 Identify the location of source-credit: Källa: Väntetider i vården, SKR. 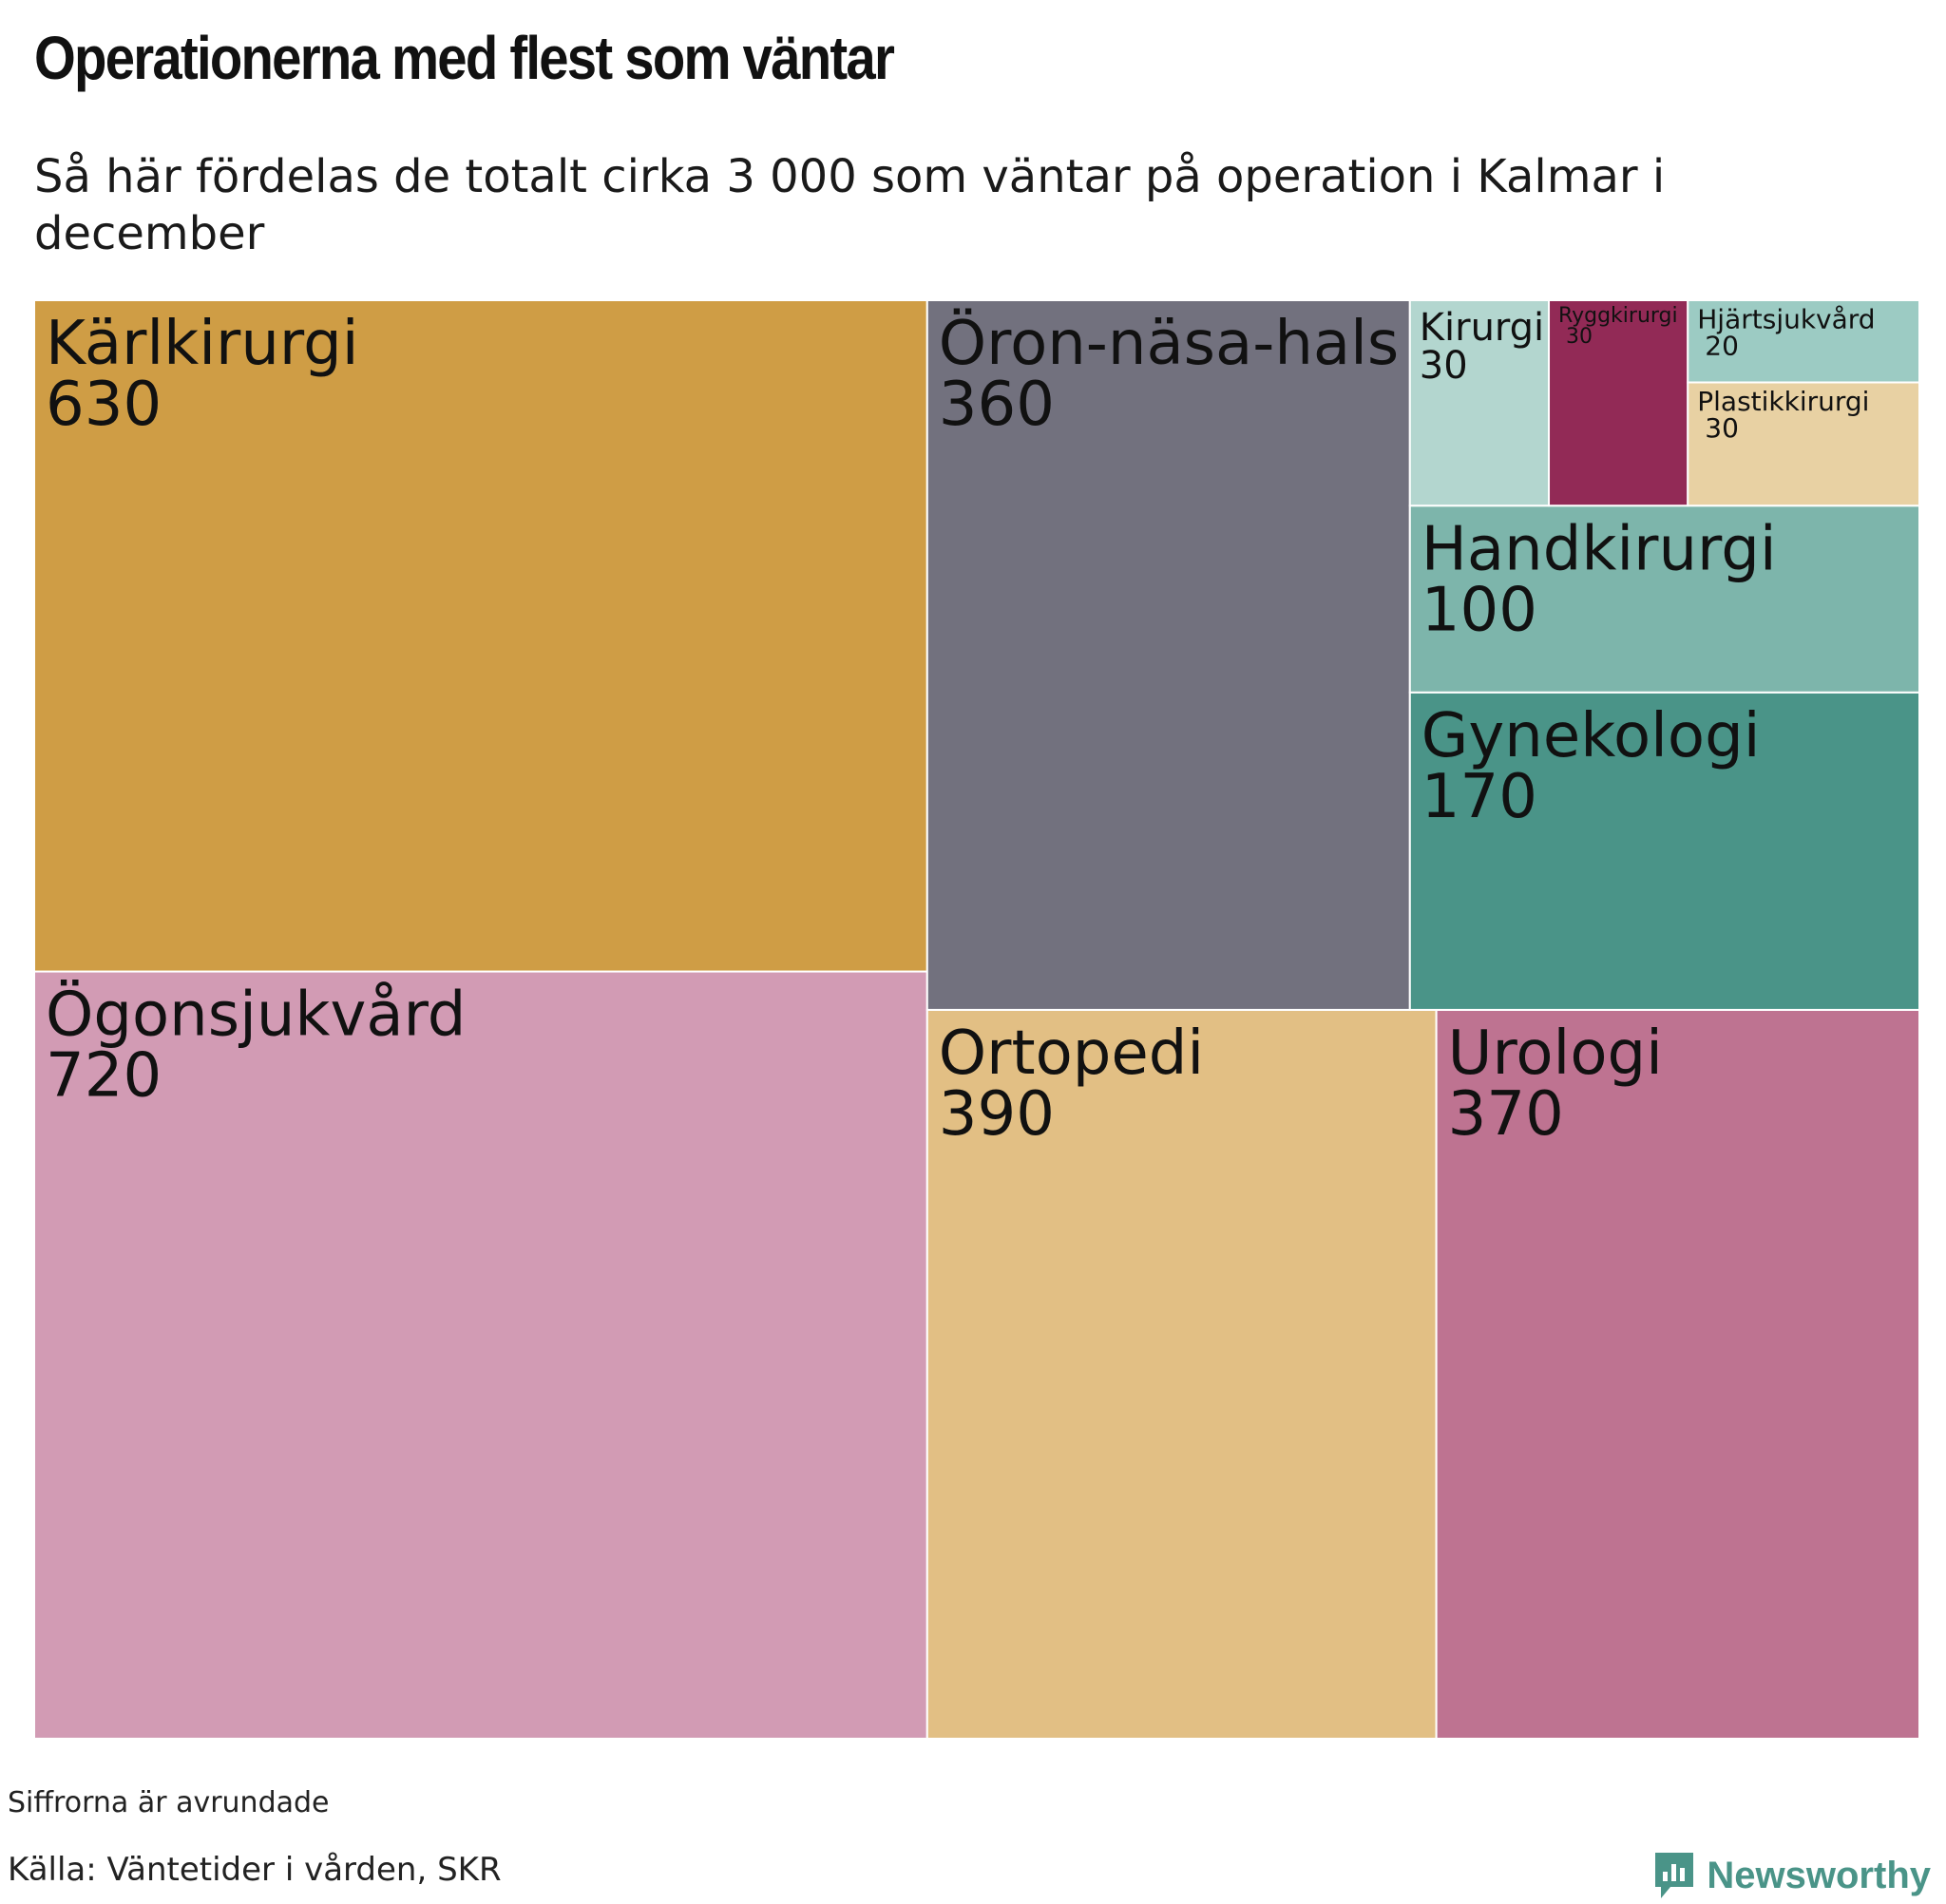
(255, 1870).